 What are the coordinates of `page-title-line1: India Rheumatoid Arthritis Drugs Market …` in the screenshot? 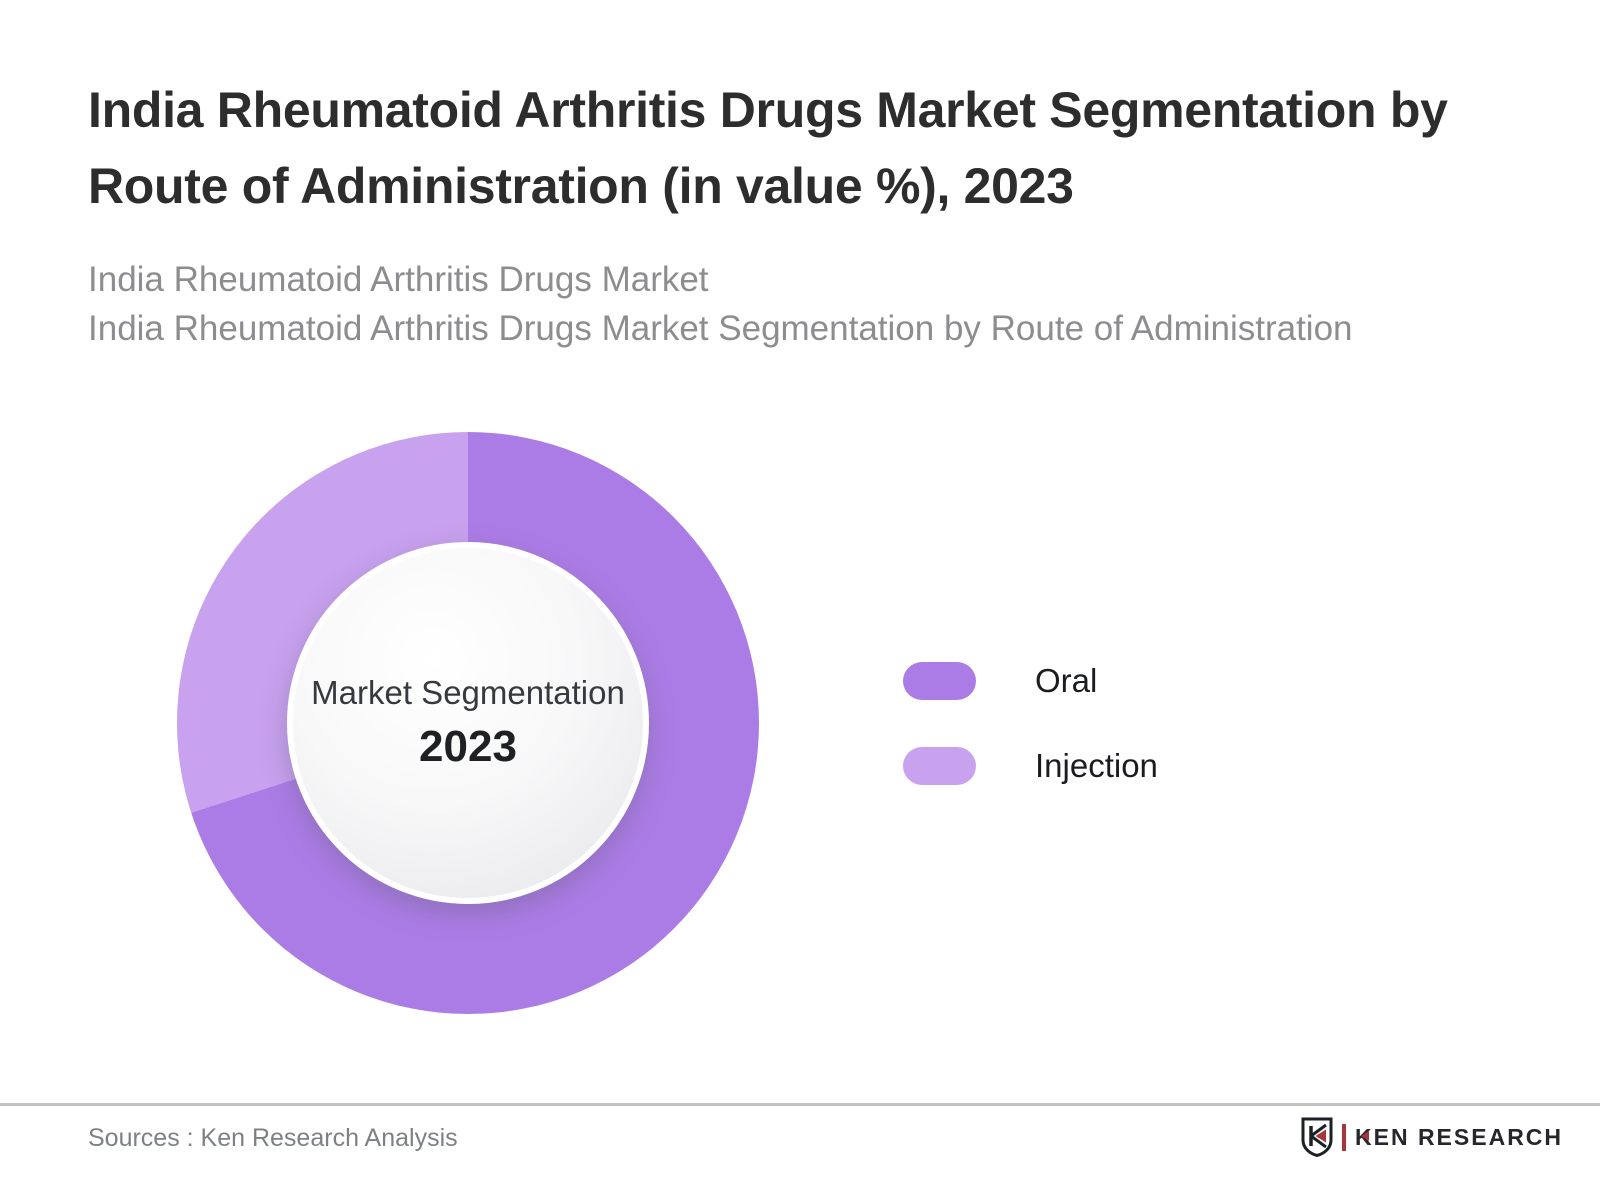 It's located at (768, 110).